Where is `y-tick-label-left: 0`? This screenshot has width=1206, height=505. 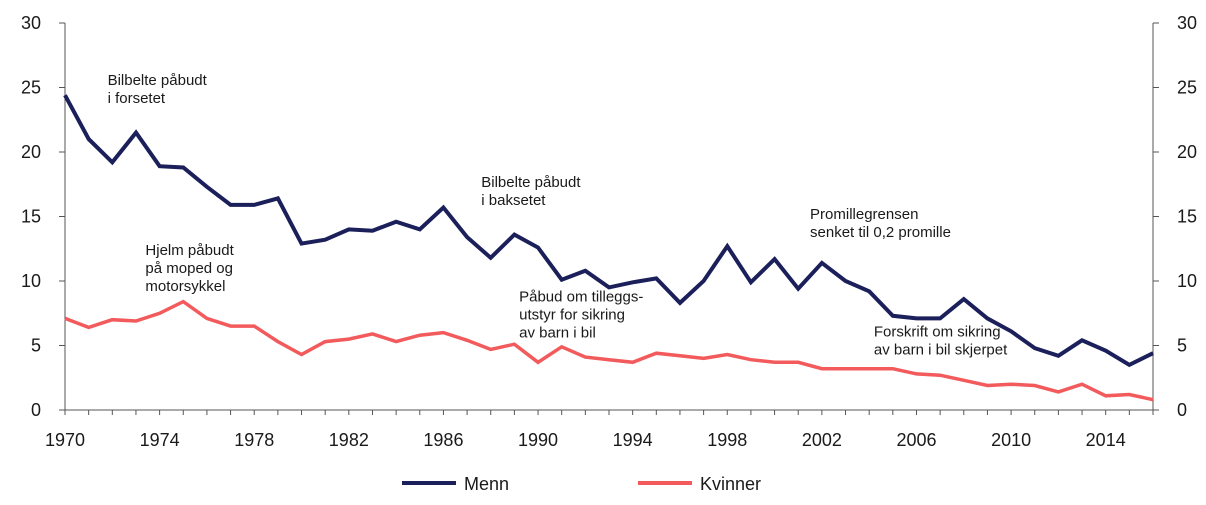 y-tick-label-left: 0 is located at coordinates (36, 410).